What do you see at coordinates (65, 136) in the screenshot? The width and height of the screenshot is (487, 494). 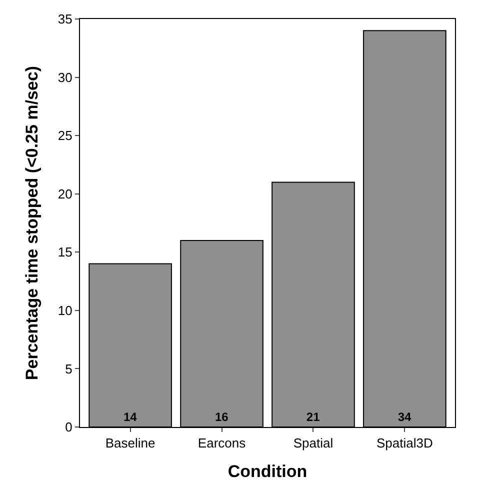 I see `y-tick-label: 25` at bounding box center [65, 136].